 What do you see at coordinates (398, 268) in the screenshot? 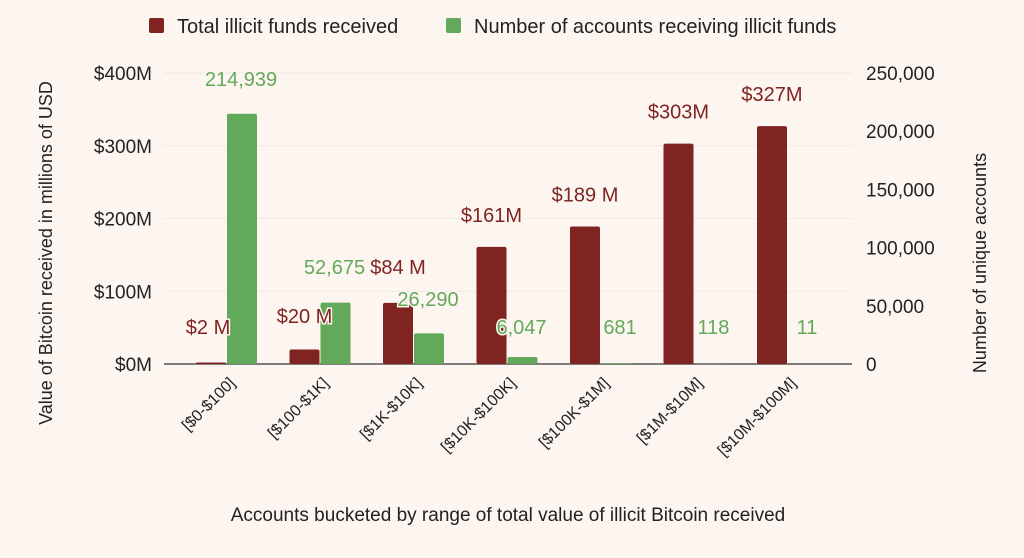
I see `data-label-illicit-funds: $84 M` at bounding box center [398, 268].